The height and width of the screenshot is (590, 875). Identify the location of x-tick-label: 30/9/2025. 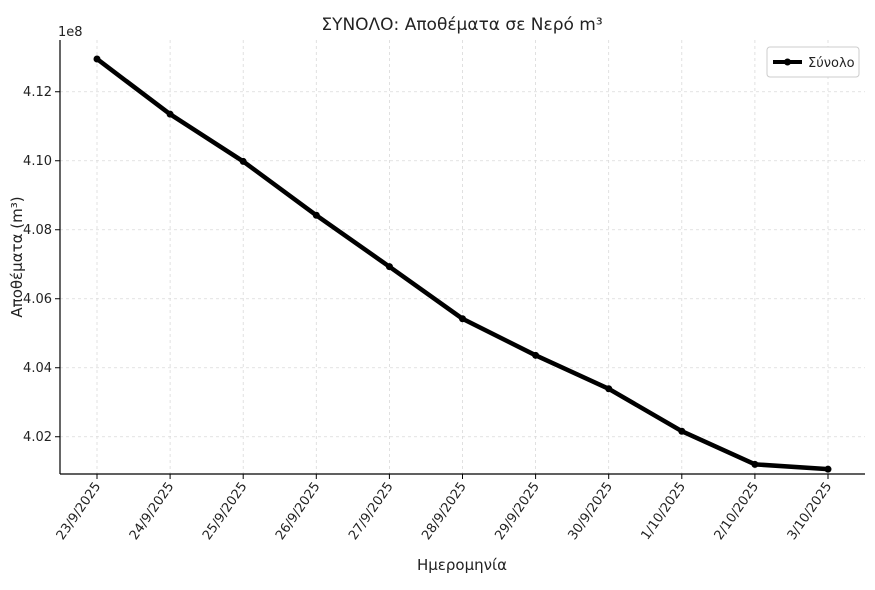
(590, 511).